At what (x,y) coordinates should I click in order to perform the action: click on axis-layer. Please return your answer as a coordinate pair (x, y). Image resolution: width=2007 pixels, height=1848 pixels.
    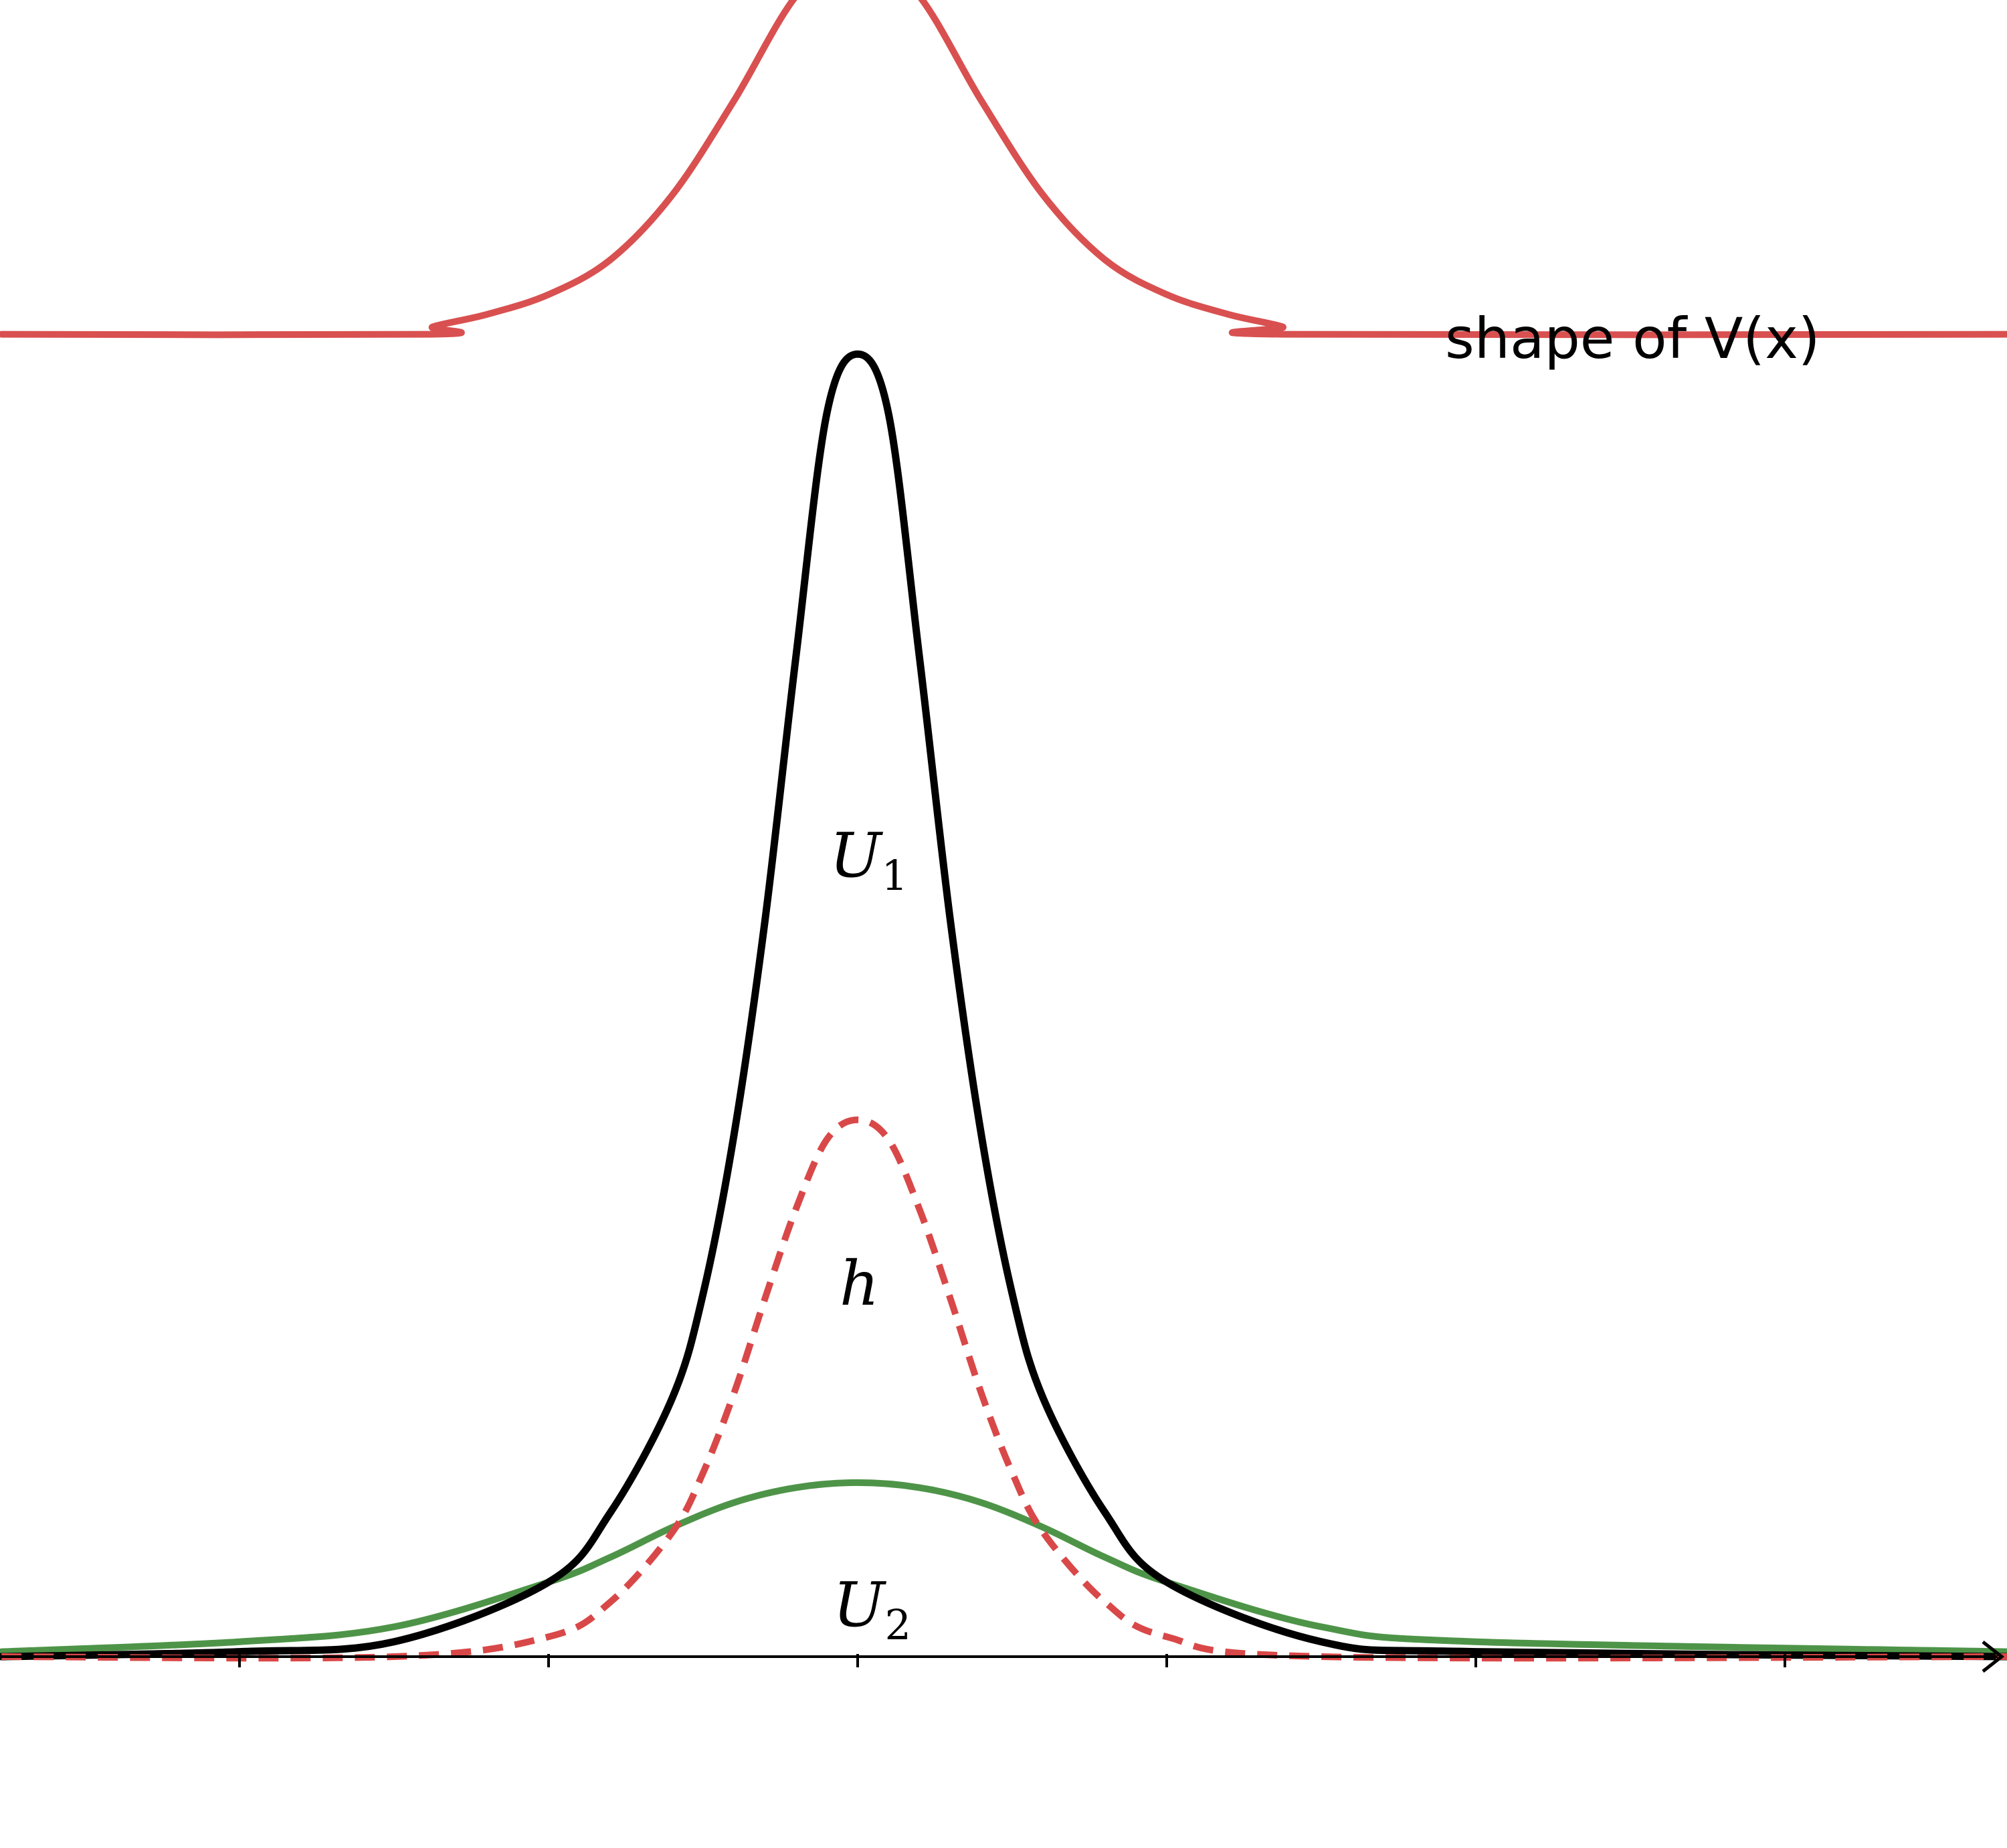
    Looking at the image, I should click on (1002, 1657).